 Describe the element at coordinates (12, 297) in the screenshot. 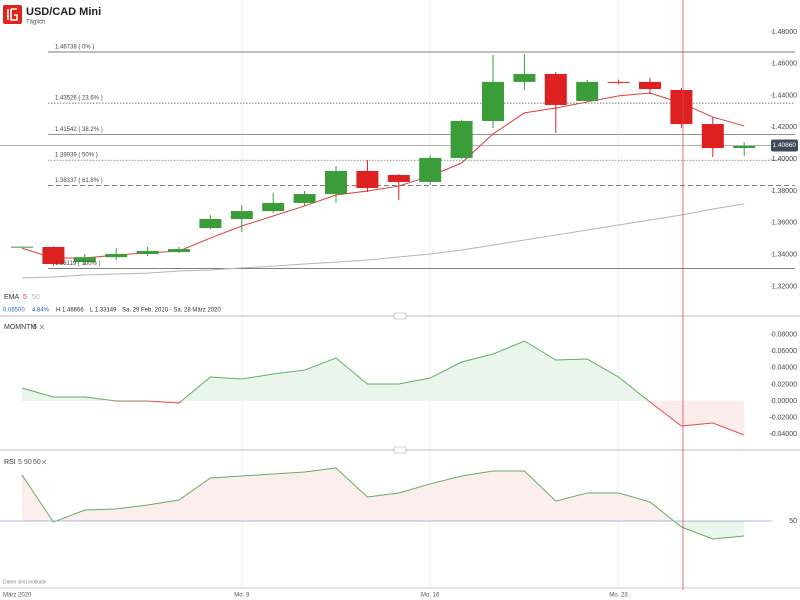

I see `indicator-name: EMA` at that location.